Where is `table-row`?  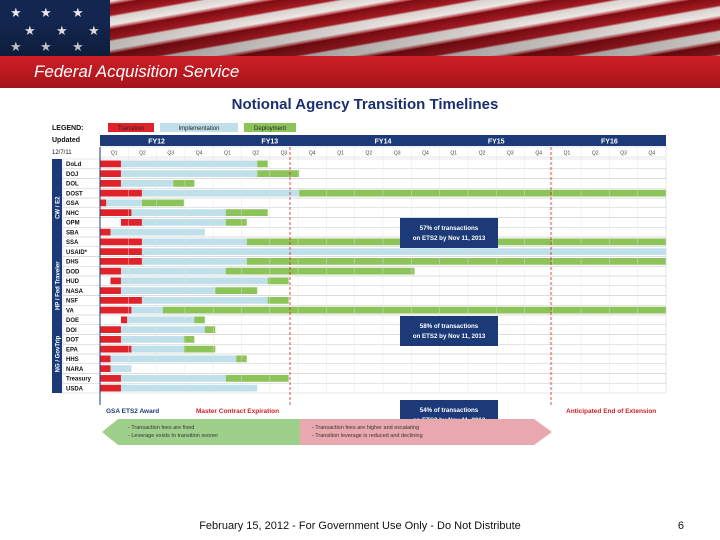
table-row is located at coordinates (364, 368).